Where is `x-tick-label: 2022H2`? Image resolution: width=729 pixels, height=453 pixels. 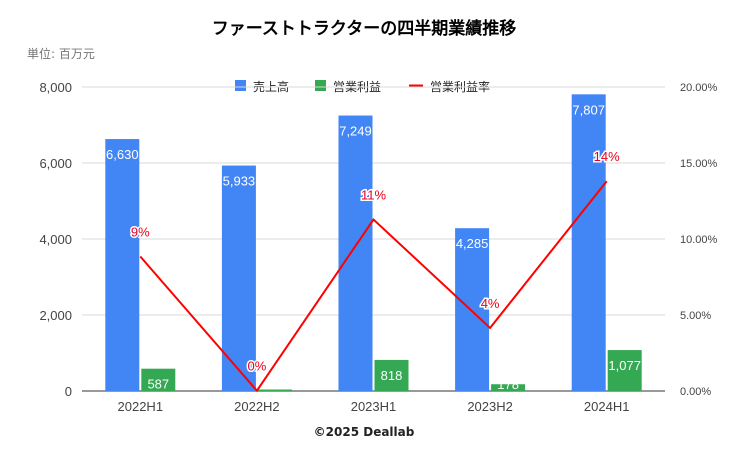
x-tick-label: 2022H2 is located at coordinates (257, 406).